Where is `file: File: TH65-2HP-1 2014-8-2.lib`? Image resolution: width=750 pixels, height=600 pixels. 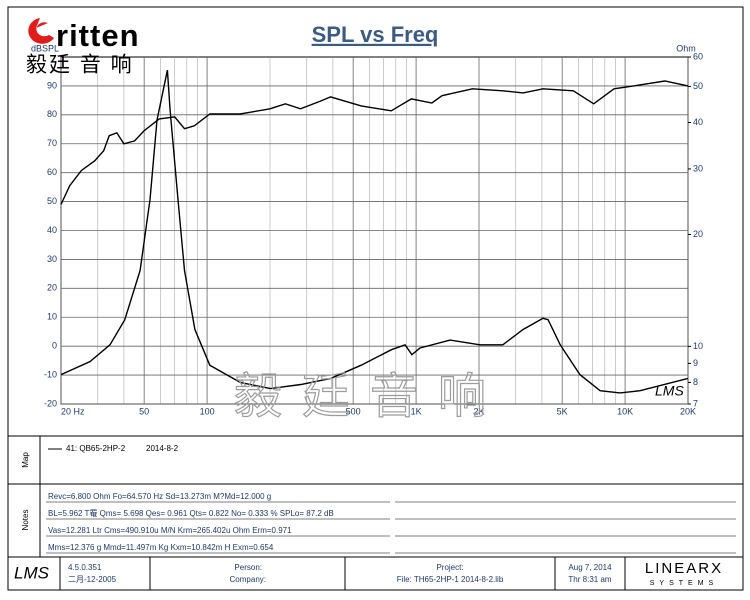 file: File: TH65-2HP-1 2014-8-2.lib is located at coordinates (450, 579).